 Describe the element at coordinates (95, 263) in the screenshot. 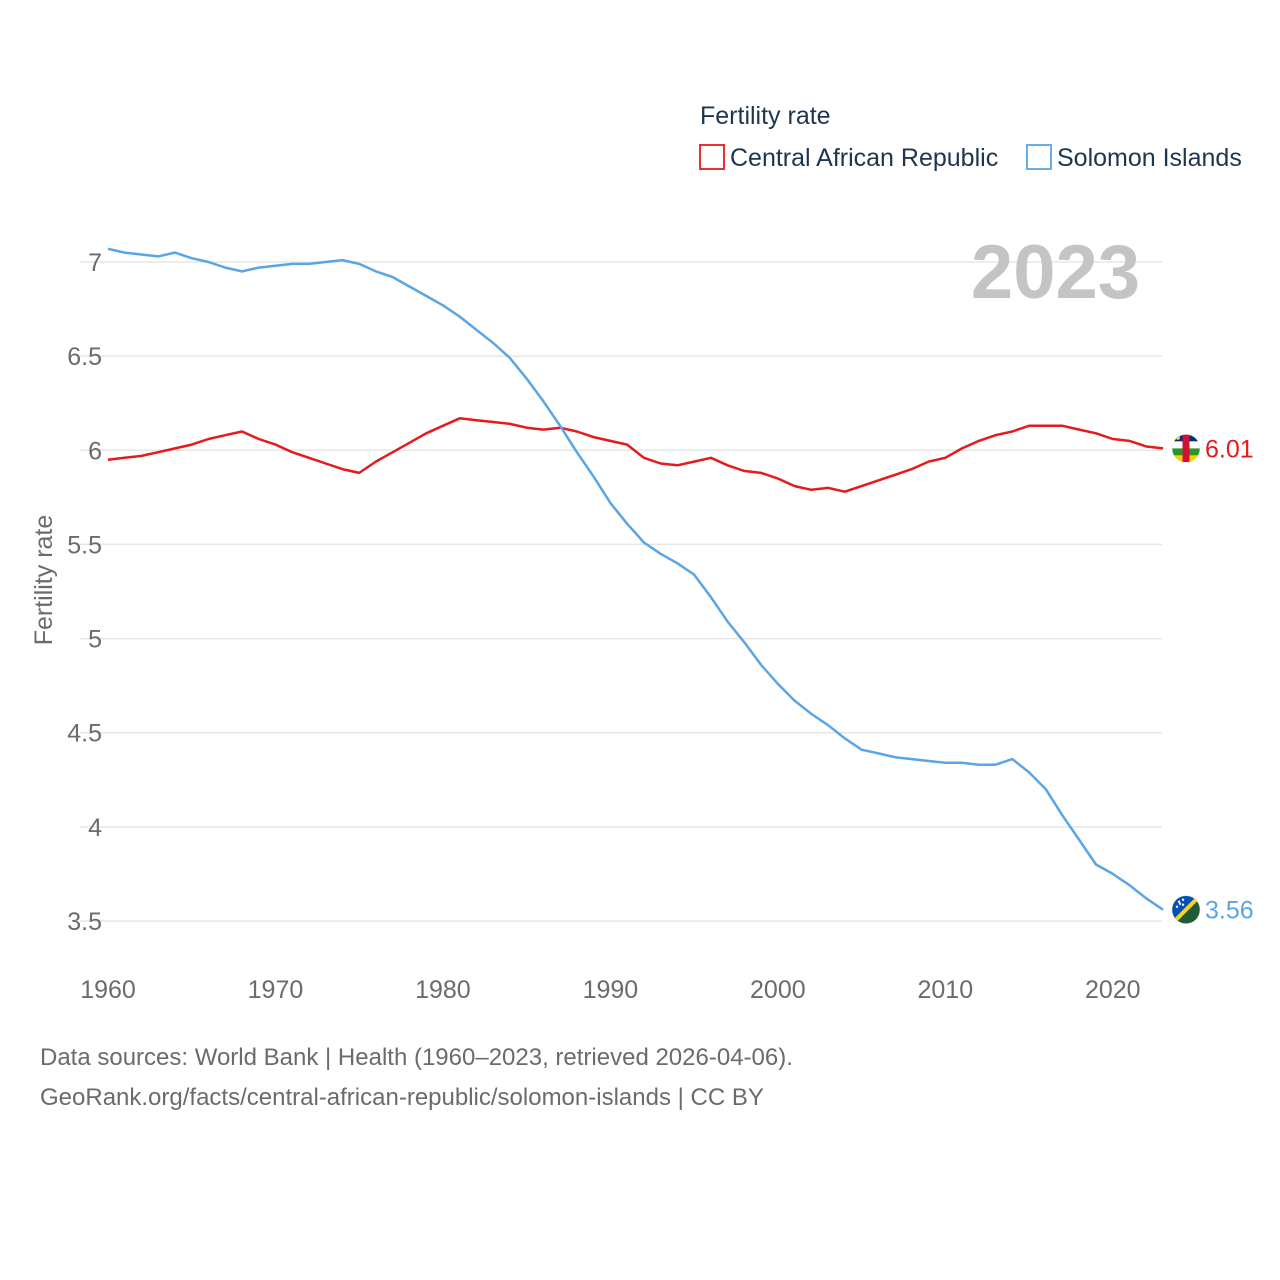

I see `y-tick-label: 7` at that location.